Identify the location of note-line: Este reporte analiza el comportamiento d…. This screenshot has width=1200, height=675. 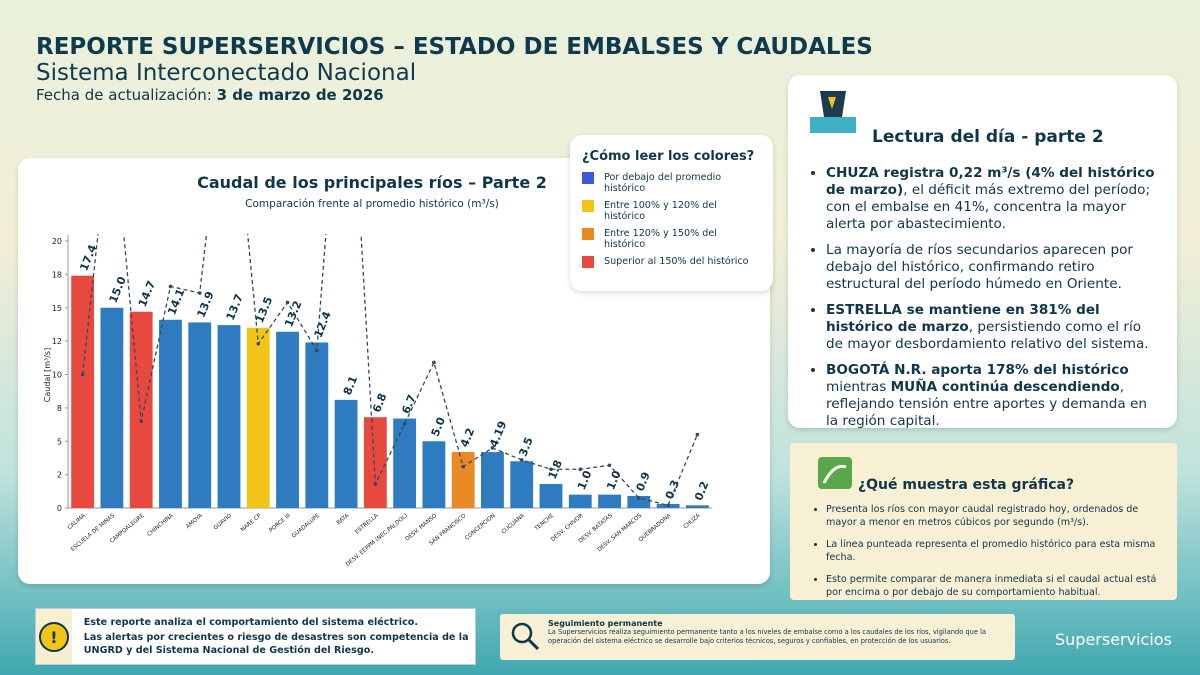
(250, 622).